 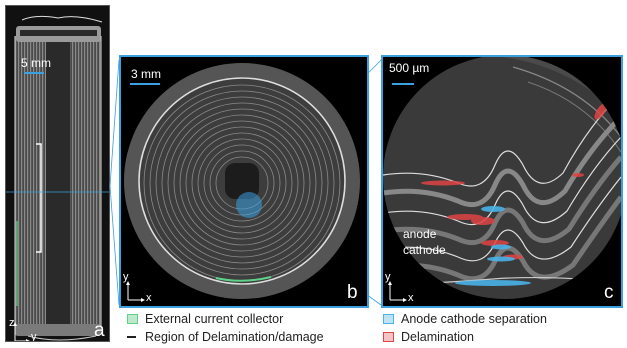 I want to click on legend-external-label: External current collector, so click(x=214, y=319).